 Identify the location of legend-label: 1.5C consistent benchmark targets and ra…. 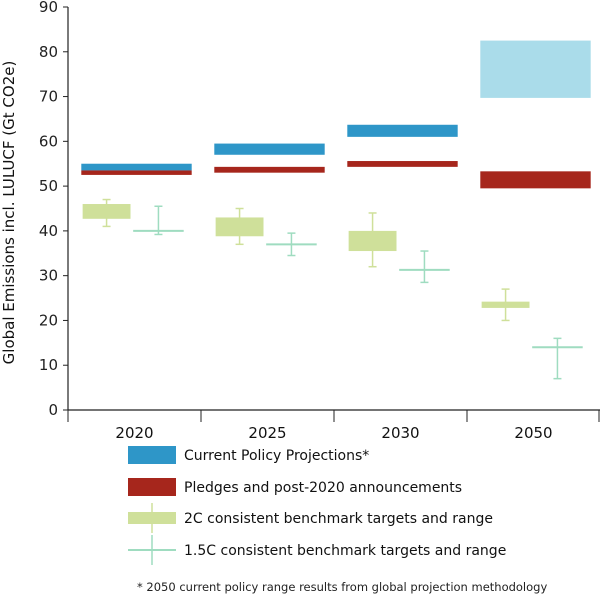
(345, 551).